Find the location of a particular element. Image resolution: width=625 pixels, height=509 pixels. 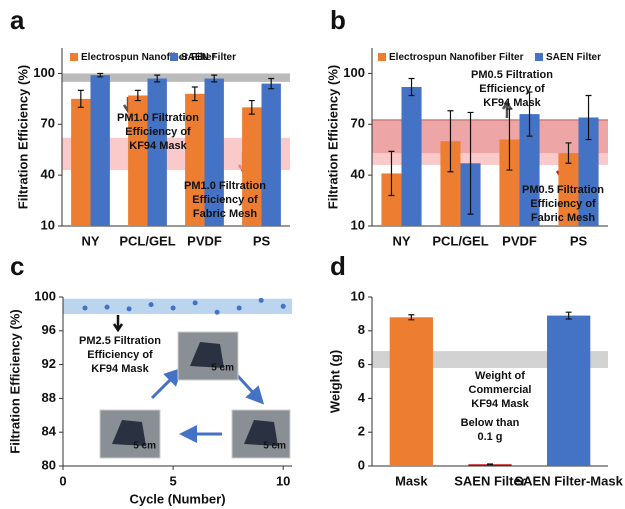

panel-label: b is located at coordinates (338, 20).